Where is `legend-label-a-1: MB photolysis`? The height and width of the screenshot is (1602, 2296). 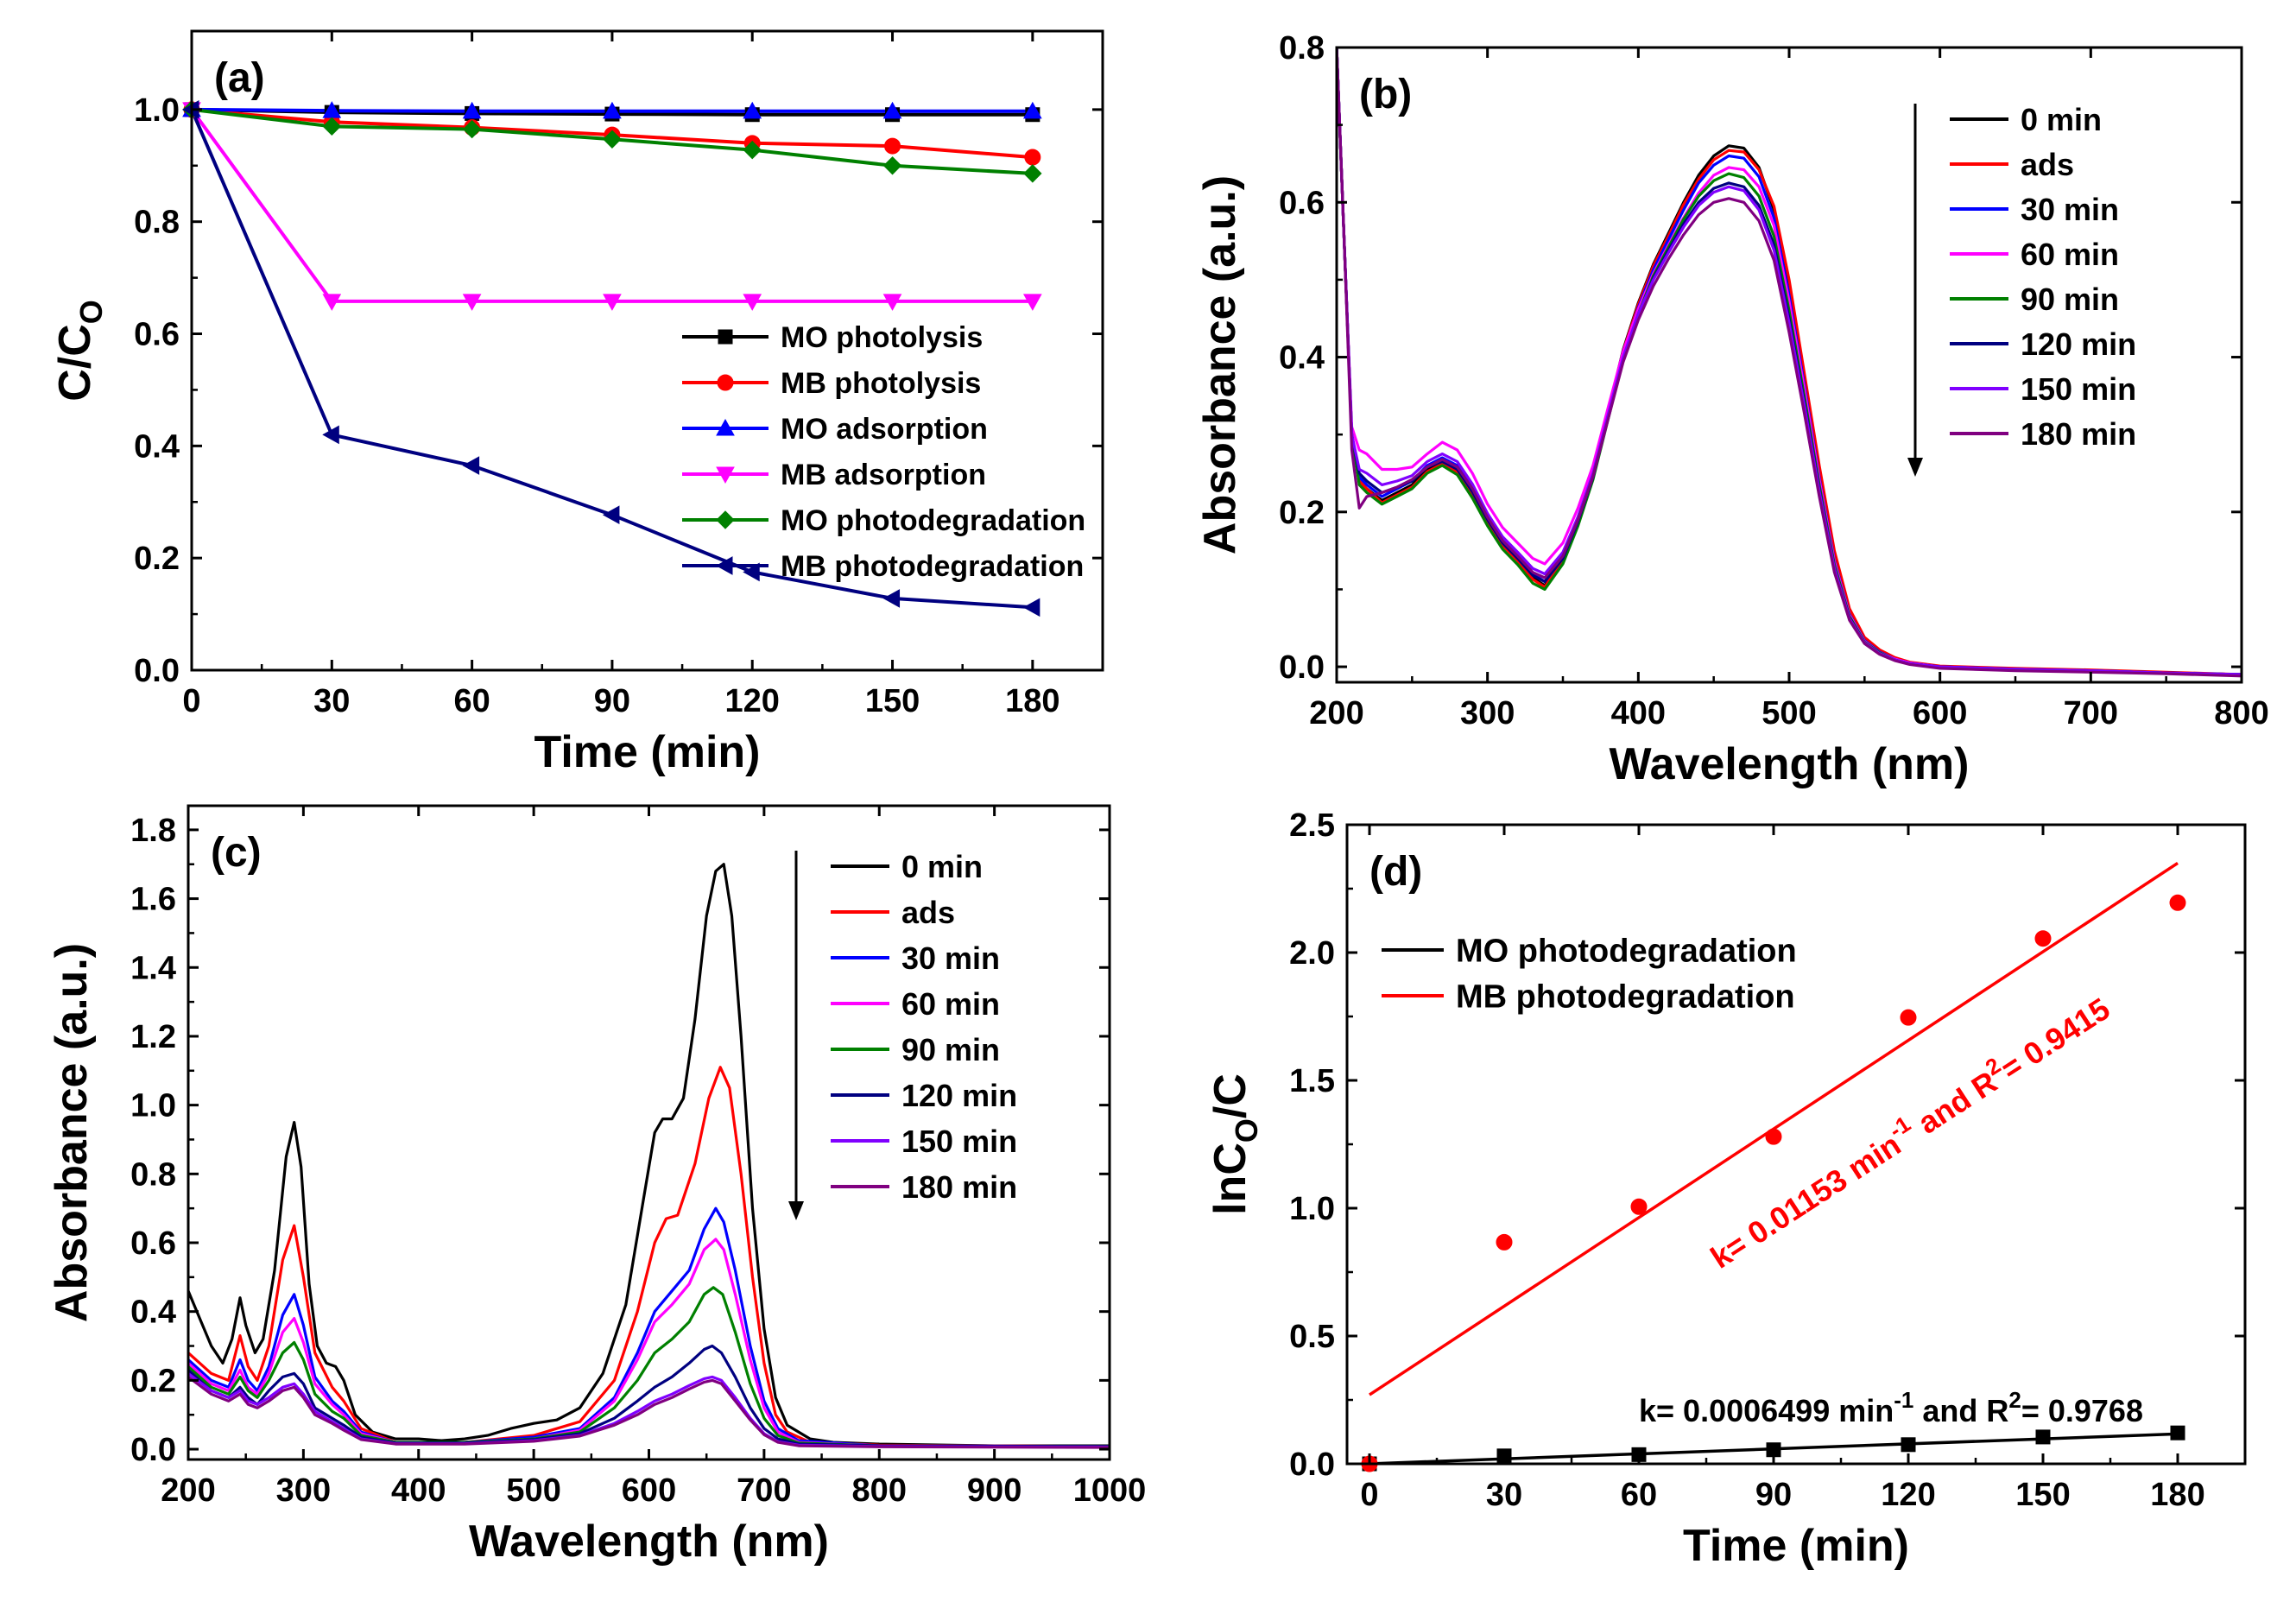
legend-label-a-1: MB photolysis is located at coordinates (881, 384).